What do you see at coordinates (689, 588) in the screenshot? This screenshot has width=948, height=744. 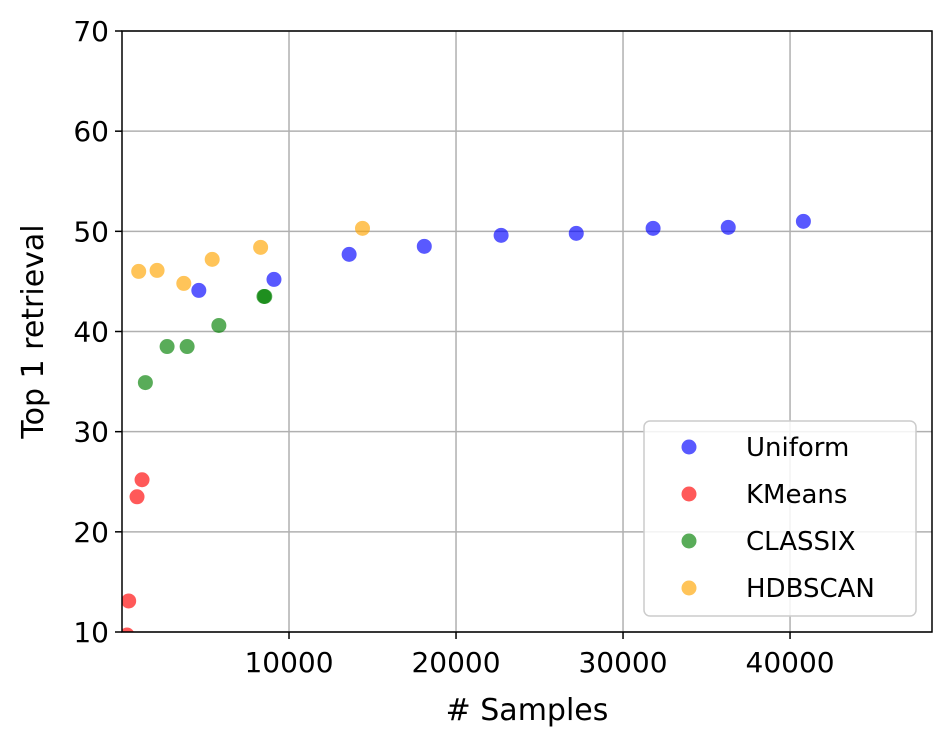 I see `legend-marker-hdbscan` at bounding box center [689, 588].